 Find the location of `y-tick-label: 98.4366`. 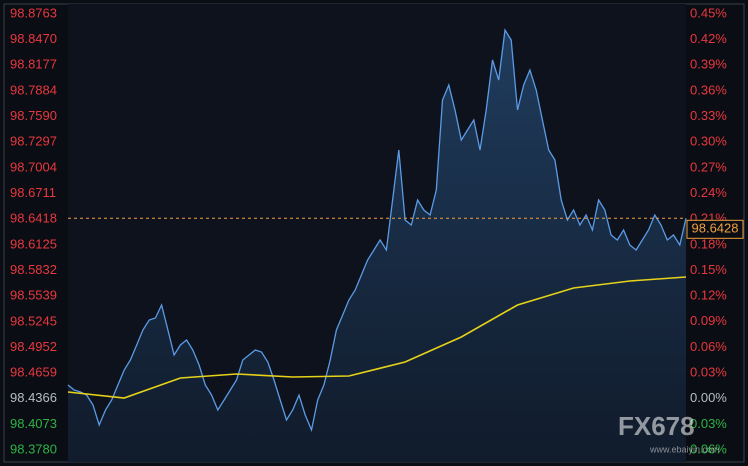

y-tick-label: 98.4366 is located at coordinates (33, 397).